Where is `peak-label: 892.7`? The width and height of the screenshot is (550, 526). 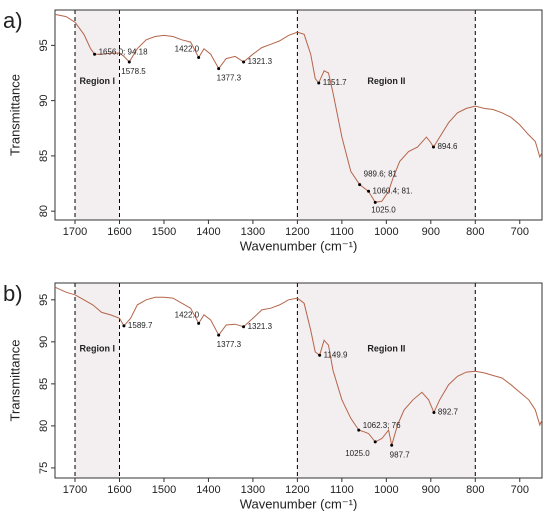
peak-label: 892.7 is located at coordinates (448, 412).